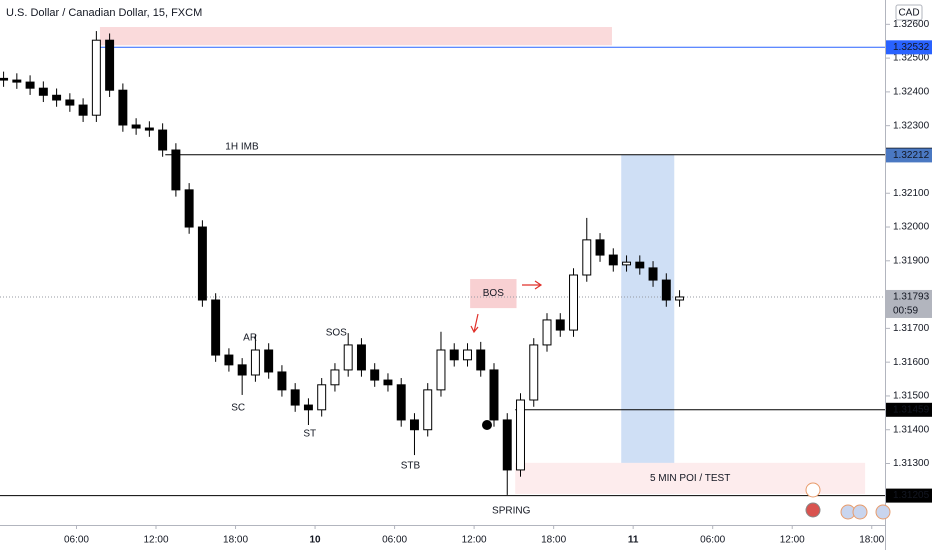  I want to click on price-tag-label: 1.31459, so click(911, 409).